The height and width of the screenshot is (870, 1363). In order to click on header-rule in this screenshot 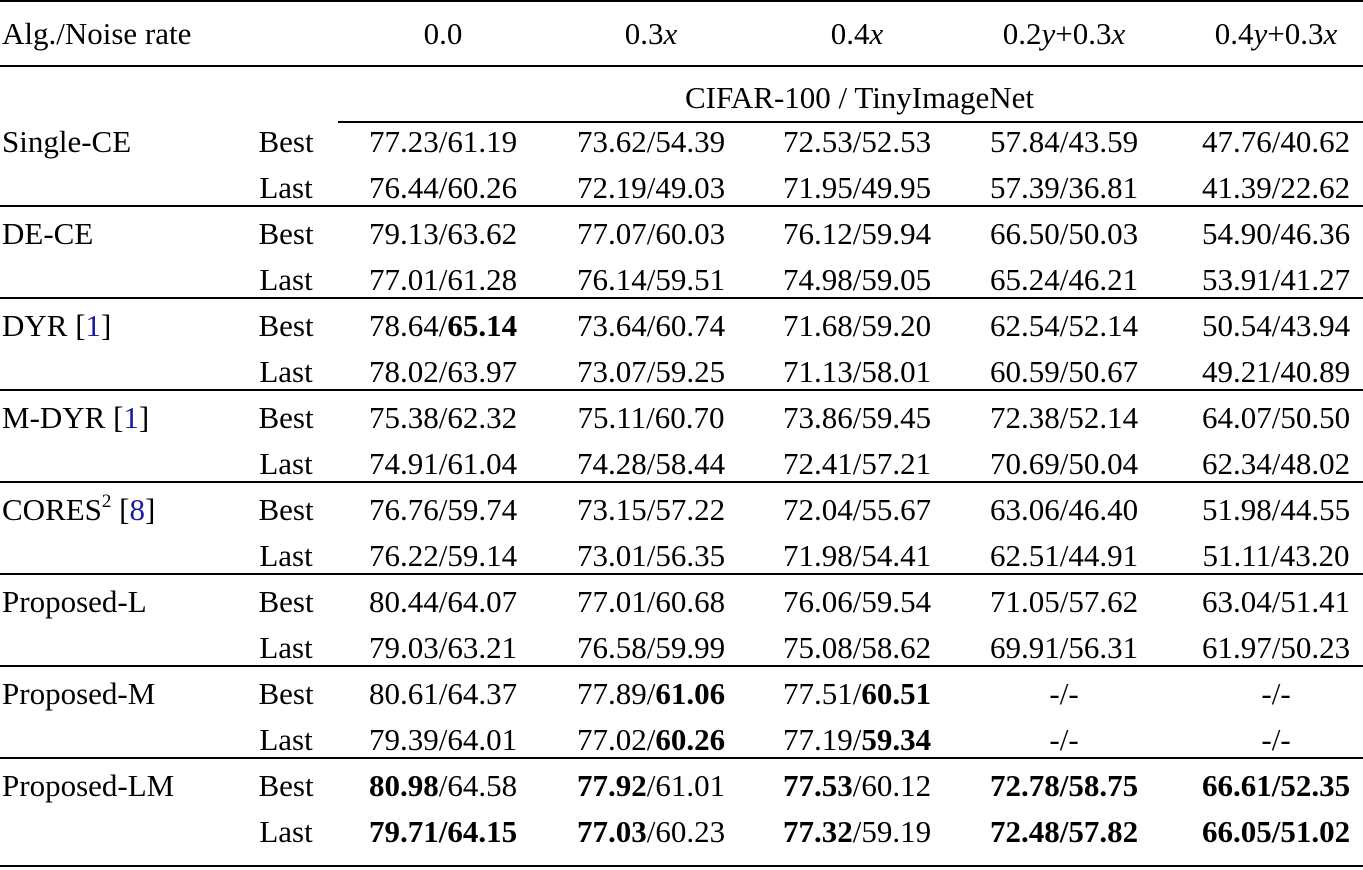, I will do `click(681, 66)`.